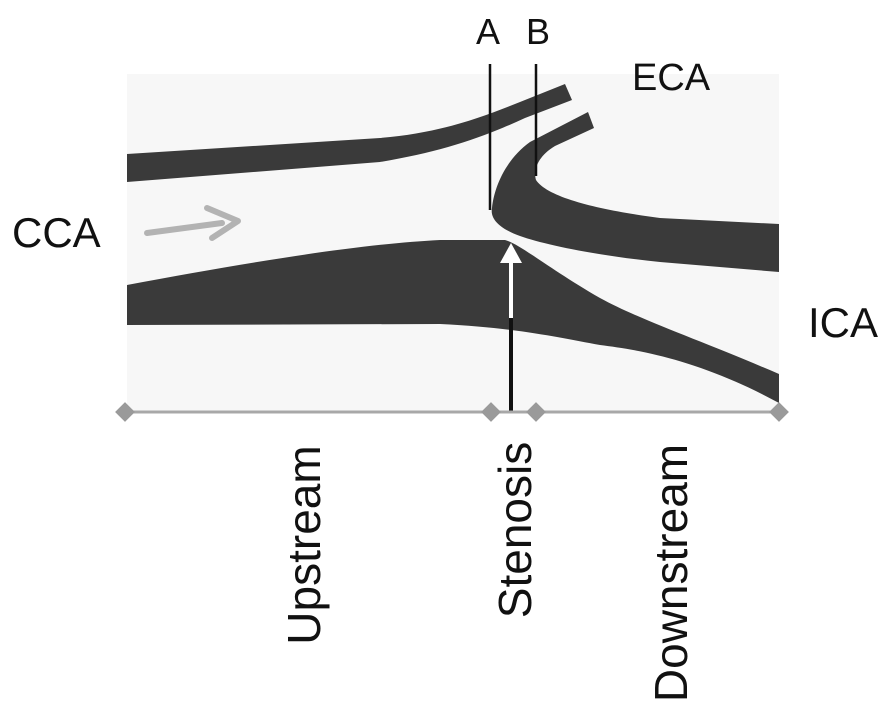 This screenshot has height=716, width=884. What do you see at coordinates (491, 412) in the screenshot?
I see `axis-marker-stenosis-start` at bounding box center [491, 412].